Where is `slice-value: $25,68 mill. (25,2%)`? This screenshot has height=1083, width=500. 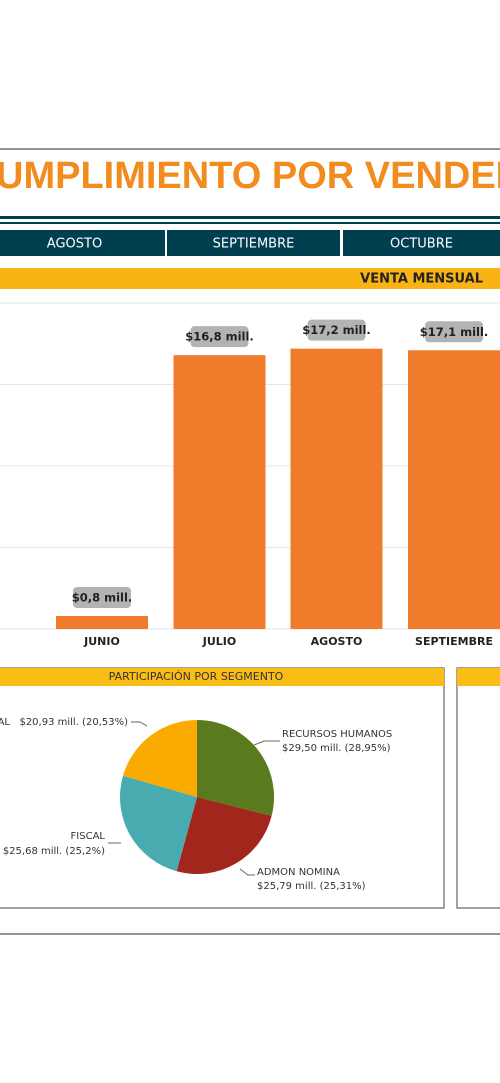
slice-value: $25,68 mill. (25,2%) is located at coordinates (54, 851).